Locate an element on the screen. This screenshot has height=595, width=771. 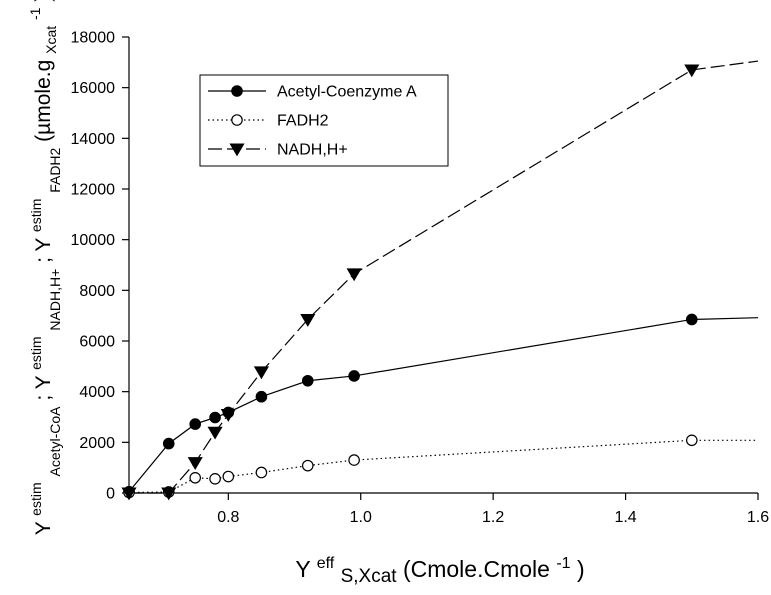
y-tick-label: 2000 is located at coordinates (97, 443).